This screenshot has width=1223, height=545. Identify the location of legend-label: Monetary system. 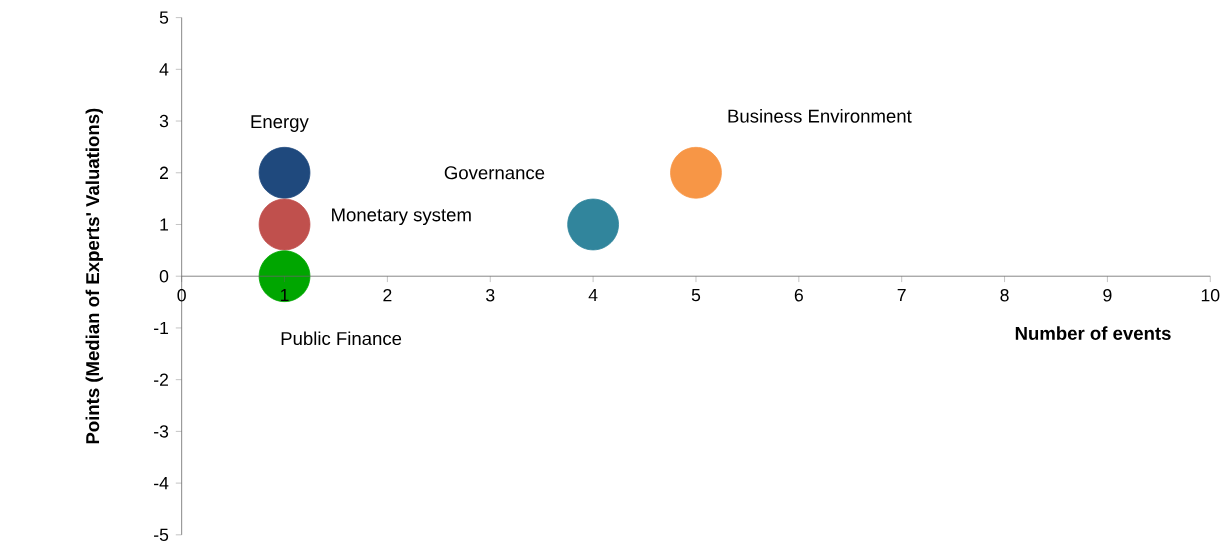
(401, 217).